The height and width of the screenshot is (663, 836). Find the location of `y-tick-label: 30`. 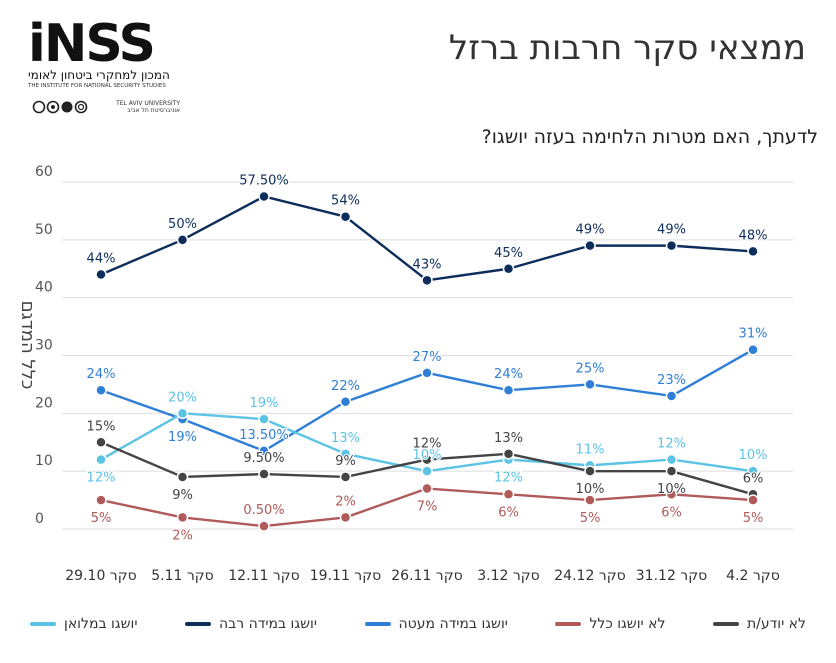

y-tick-label: 30 is located at coordinates (44, 346).